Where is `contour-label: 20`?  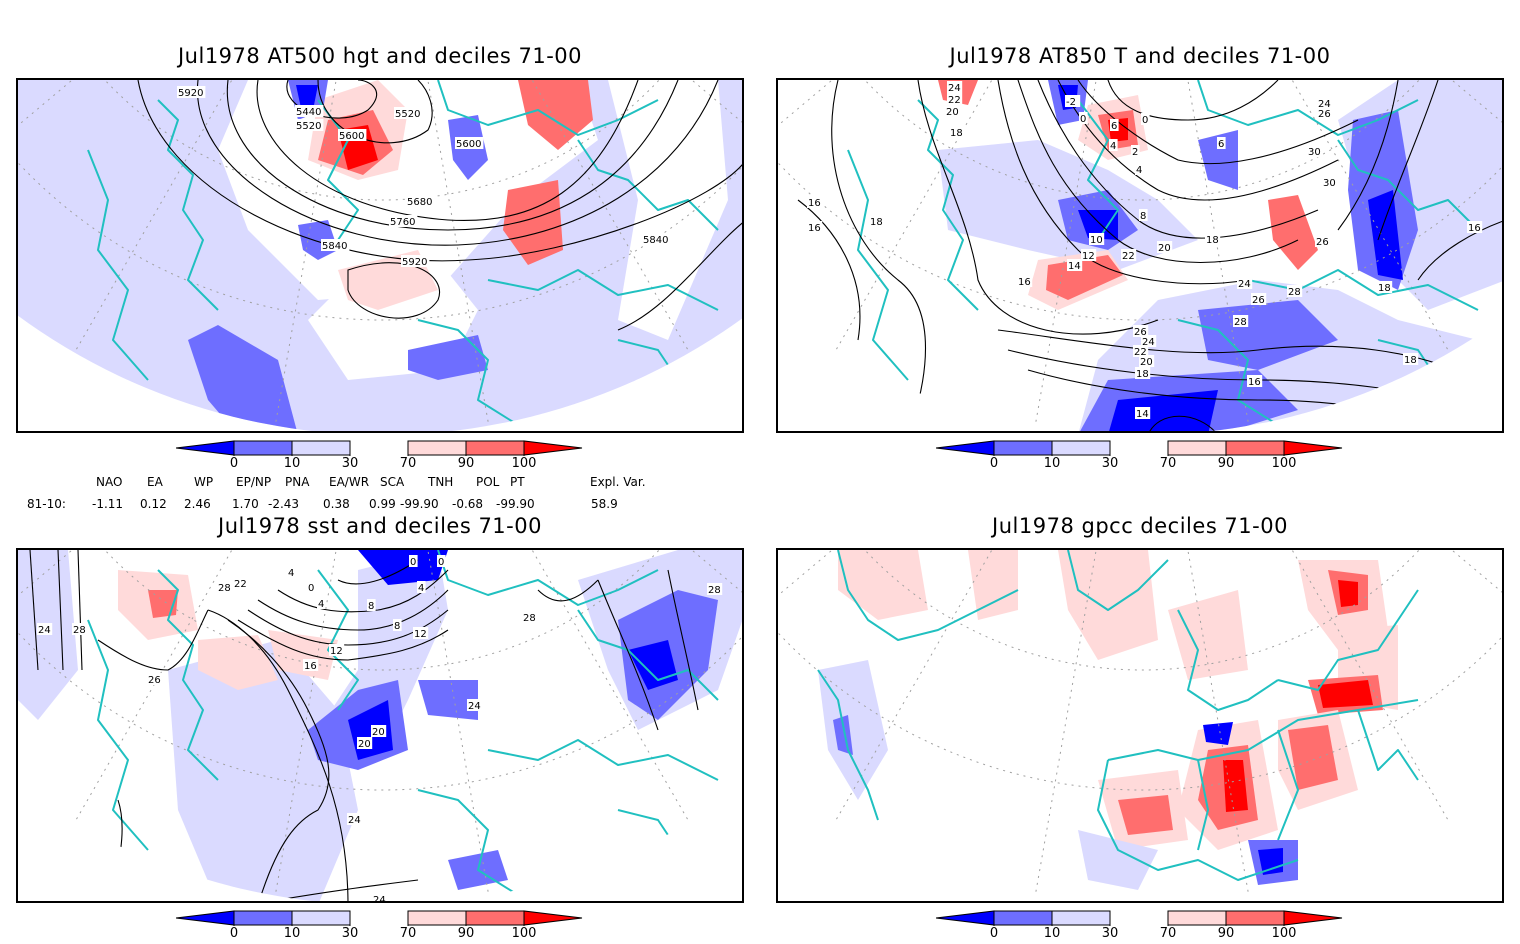 contour-label: 20 is located at coordinates (953, 111).